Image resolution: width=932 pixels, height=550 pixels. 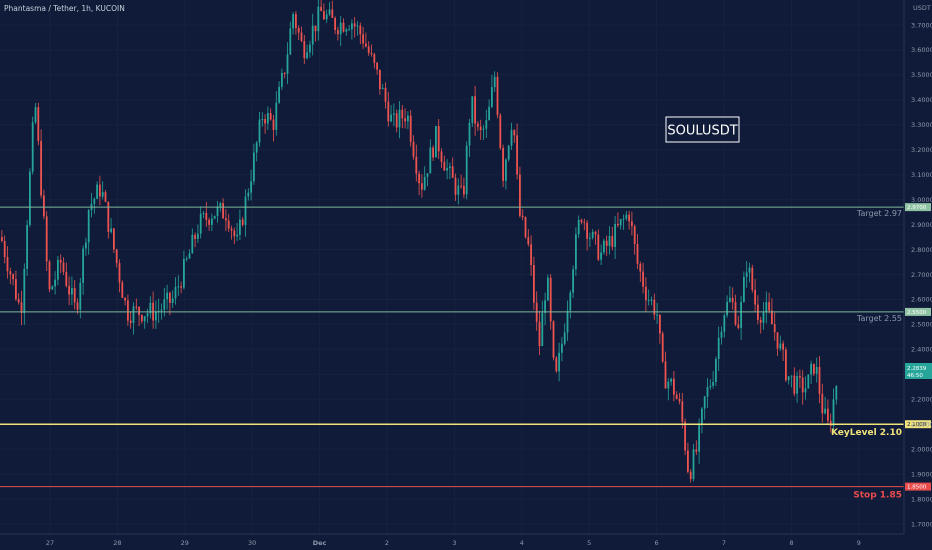 What do you see at coordinates (185, 543) in the screenshot?
I see `x-tick-label: 29` at bounding box center [185, 543].